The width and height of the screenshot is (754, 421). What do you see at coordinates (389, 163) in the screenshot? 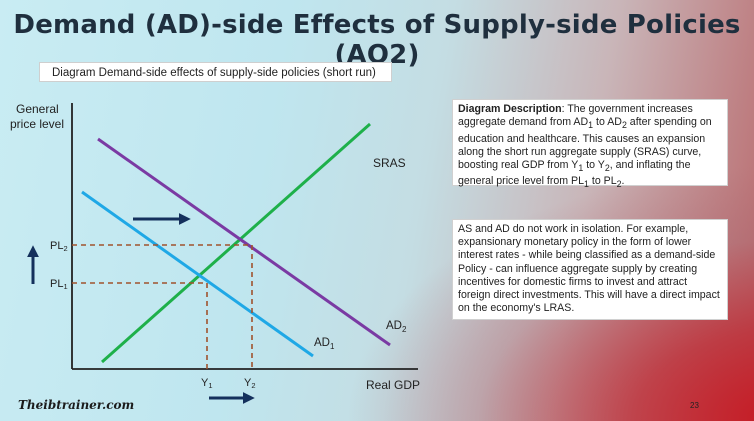
I see `sras-label: SRAS` at bounding box center [389, 163].